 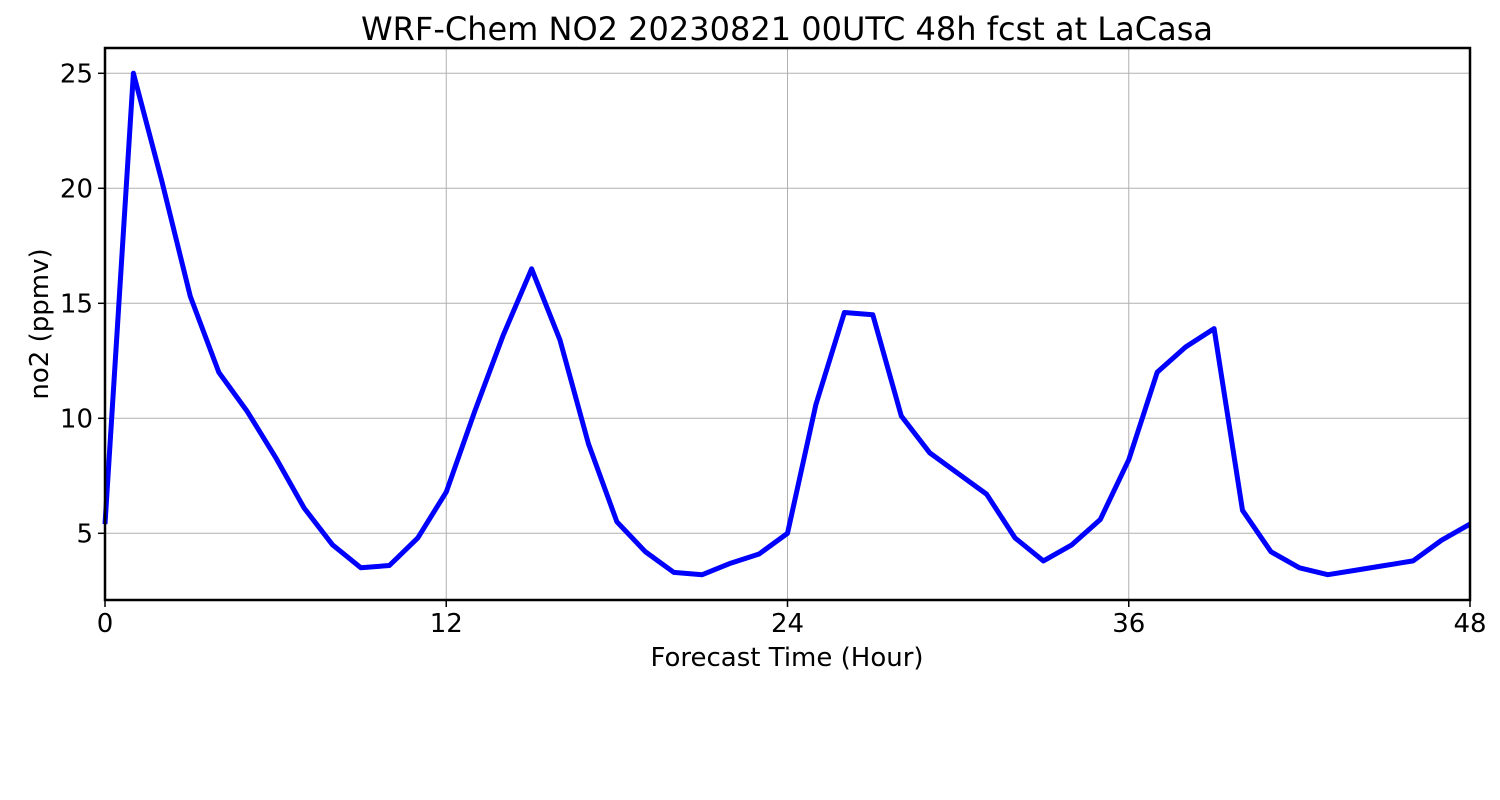 What do you see at coordinates (105, 624) in the screenshot?
I see `x-tick-label: 0` at bounding box center [105, 624].